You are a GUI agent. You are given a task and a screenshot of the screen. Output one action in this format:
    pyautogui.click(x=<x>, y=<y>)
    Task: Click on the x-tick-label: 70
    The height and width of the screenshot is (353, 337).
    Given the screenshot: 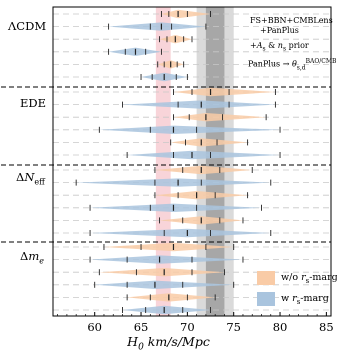 What is the action you would take?
    pyautogui.click(x=187, y=327)
    